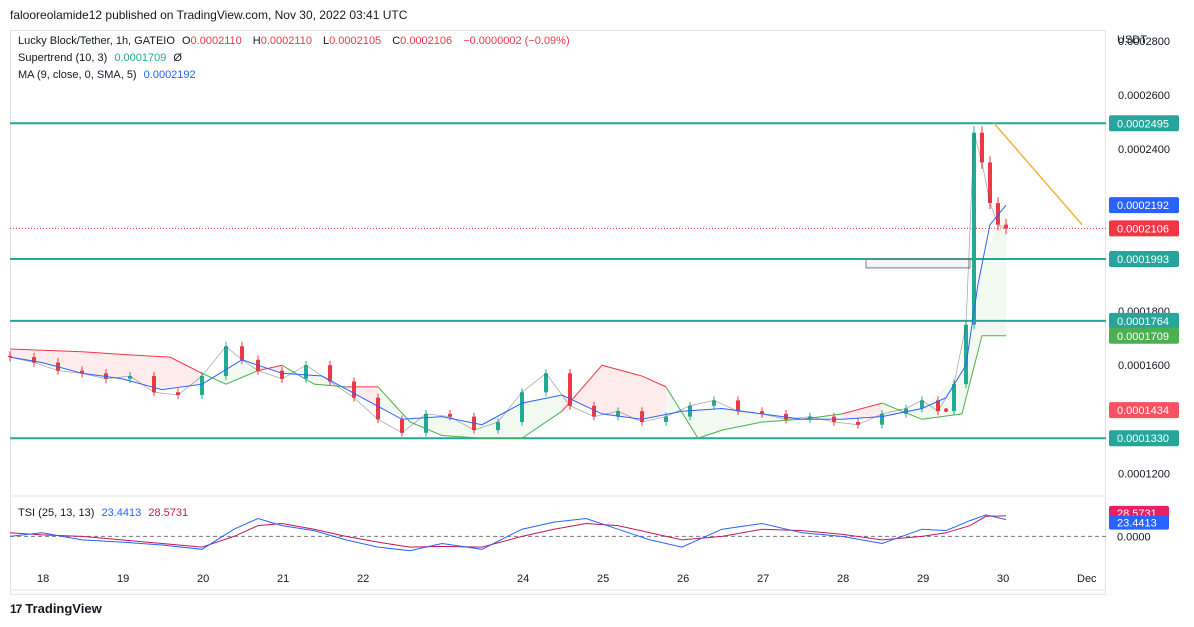 Image resolution: width=1194 pixels, height=627 pixels. Describe the element at coordinates (1144, 366) in the screenshot. I see `price-tick-4: 0.0001600` at that location.